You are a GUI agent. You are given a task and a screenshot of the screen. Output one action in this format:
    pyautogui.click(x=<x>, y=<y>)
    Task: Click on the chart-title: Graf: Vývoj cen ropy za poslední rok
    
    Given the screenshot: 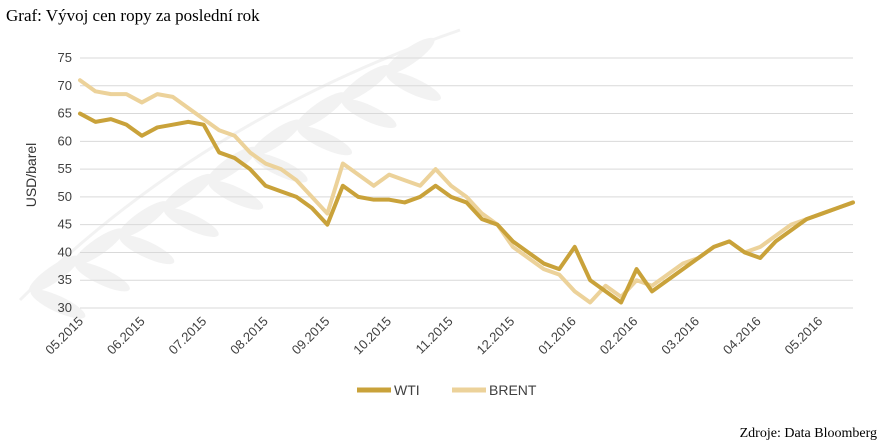 What is the action you would take?
    pyautogui.click(x=133, y=15)
    